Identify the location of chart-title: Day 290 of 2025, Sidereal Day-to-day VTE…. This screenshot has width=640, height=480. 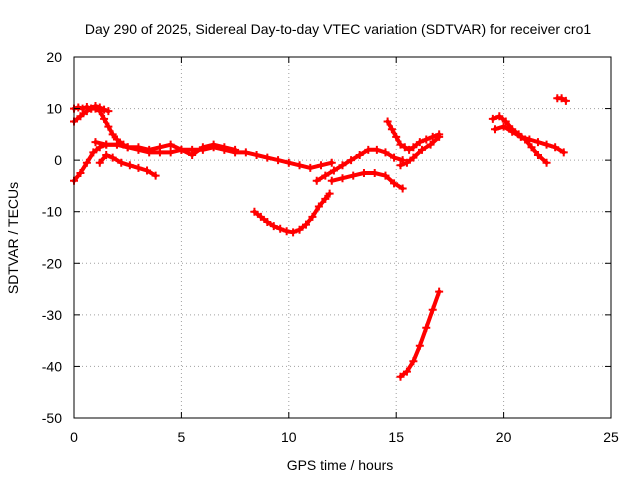
(338, 29).